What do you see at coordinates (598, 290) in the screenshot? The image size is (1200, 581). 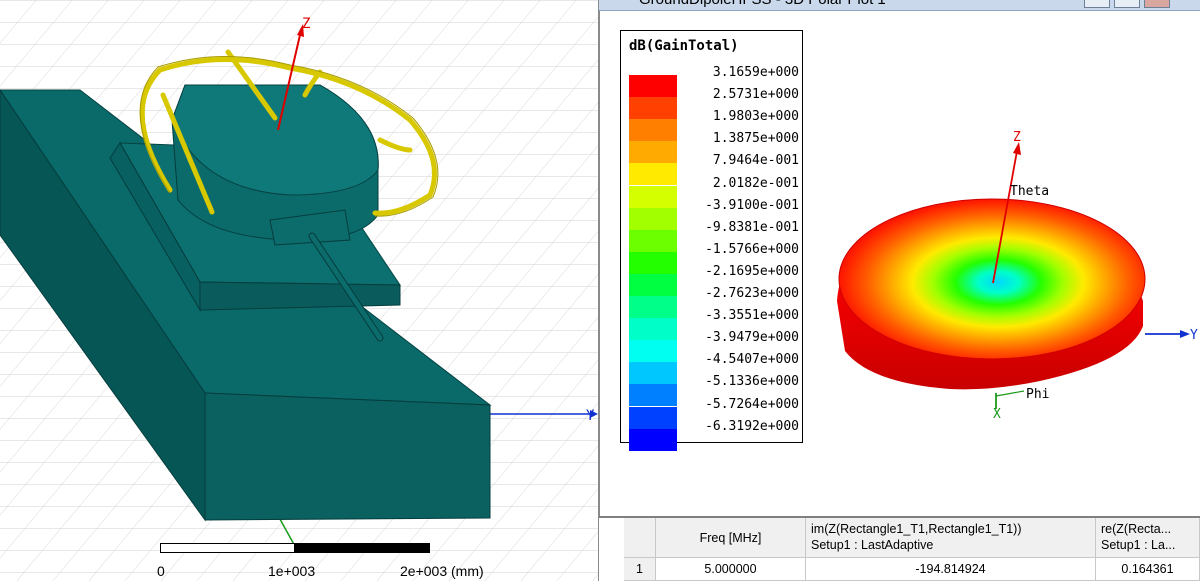 I see `pane-divider` at bounding box center [598, 290].